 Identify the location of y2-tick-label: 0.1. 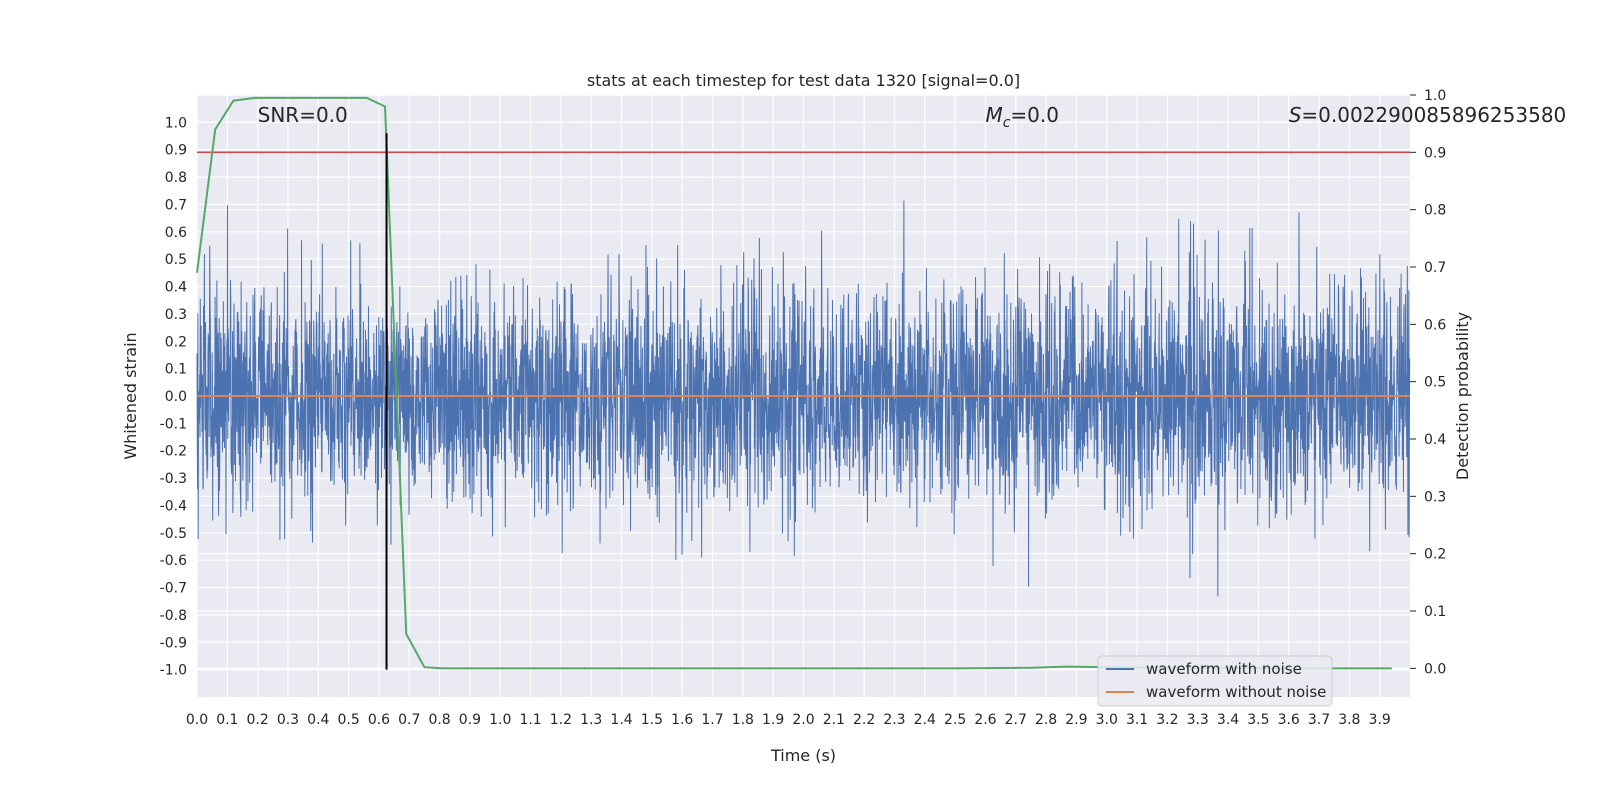
(1435, 612).